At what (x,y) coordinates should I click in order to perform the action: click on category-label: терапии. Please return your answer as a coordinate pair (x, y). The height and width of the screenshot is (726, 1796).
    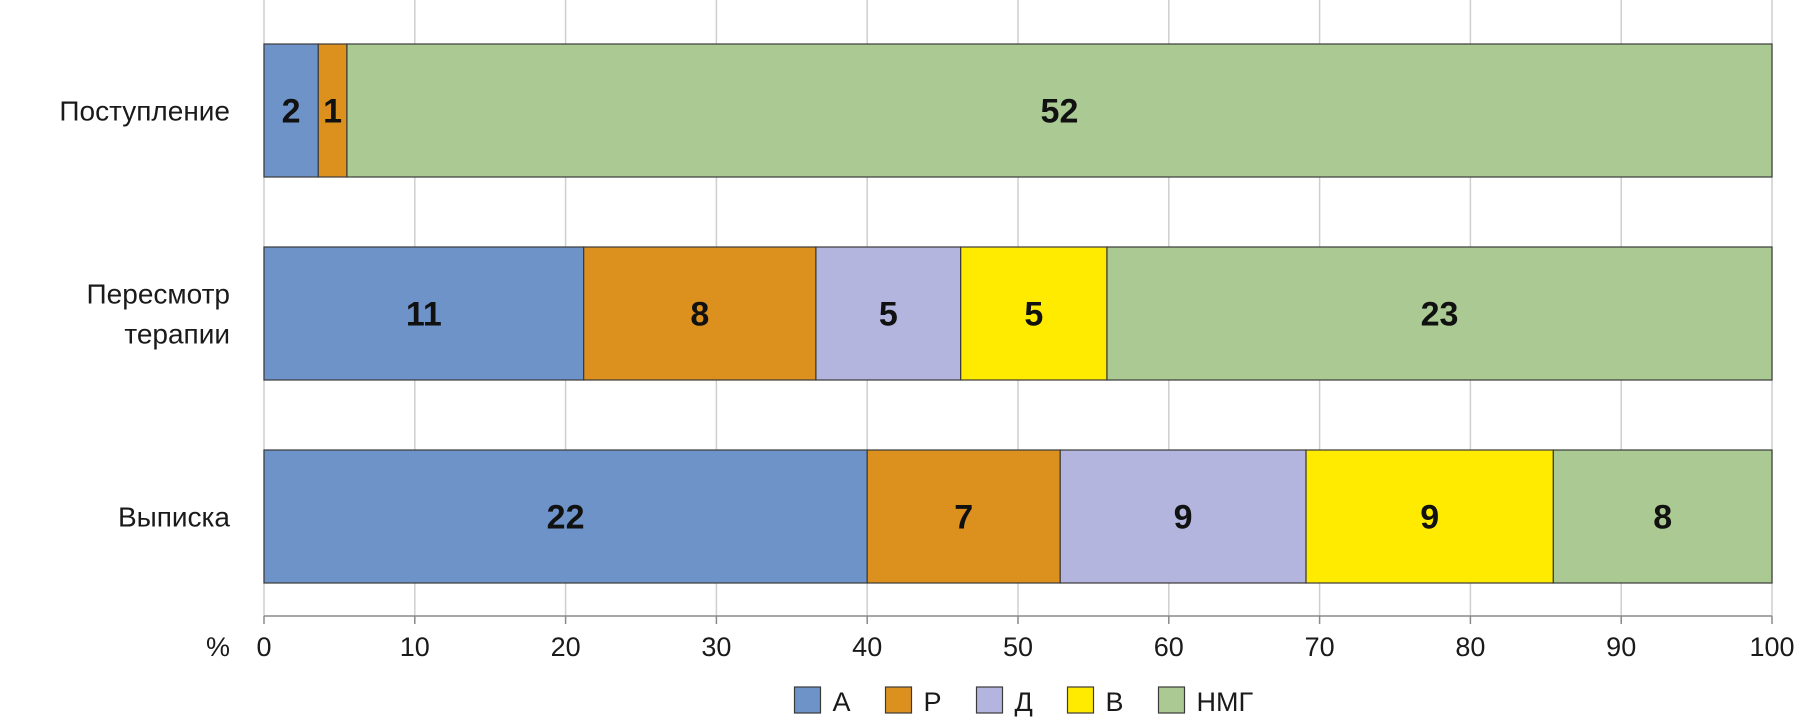
    Looking at the image, I should click on (177, 334).